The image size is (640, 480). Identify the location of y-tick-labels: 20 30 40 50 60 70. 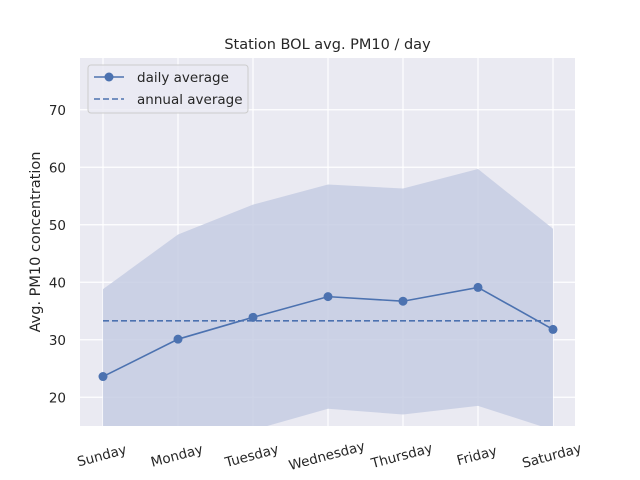
(57, 255).